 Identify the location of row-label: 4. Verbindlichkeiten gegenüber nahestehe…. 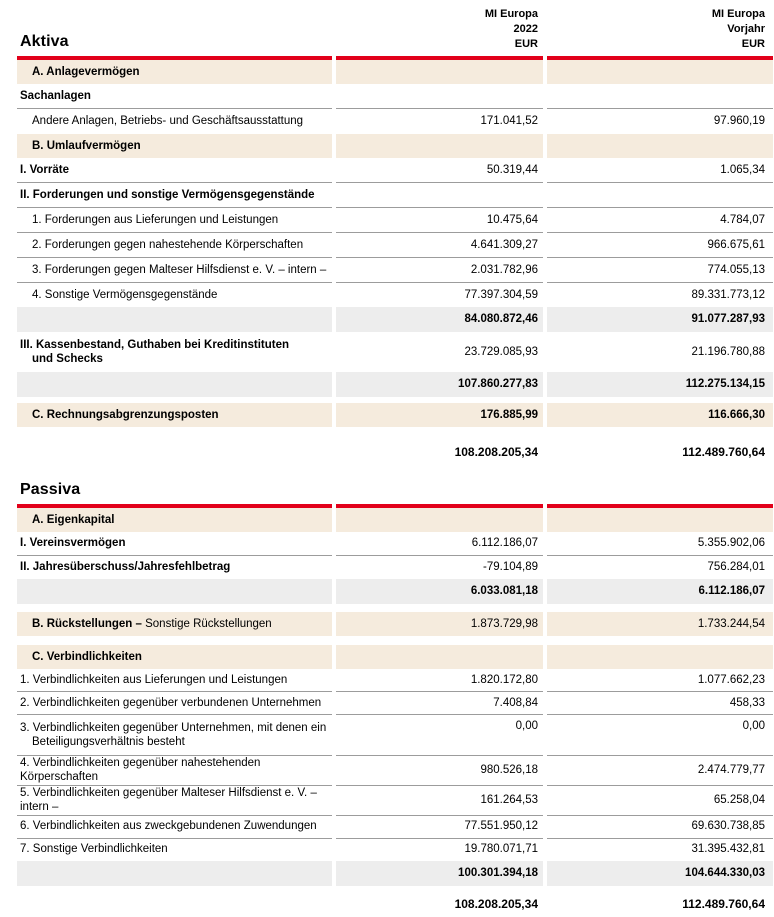
(174, 771).